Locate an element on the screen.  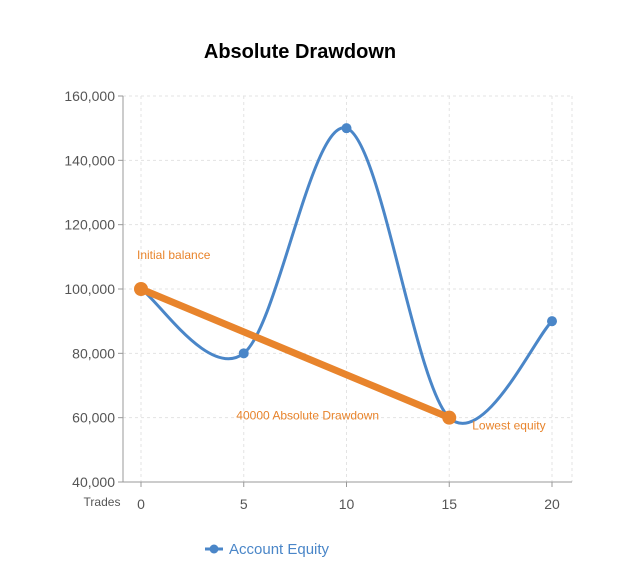
x-tick-label: 20 is located at coordinates (552, 504).